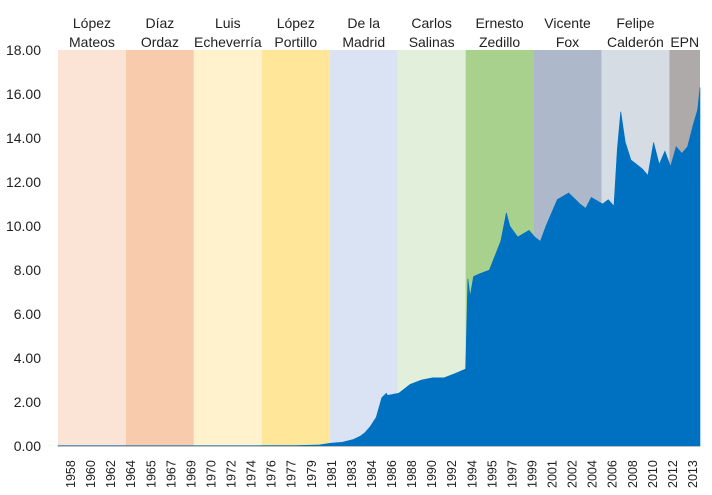 This screenshot has height=495, width=712. I want to click on y-tick-label-6: 12.00, so click(23, 182).